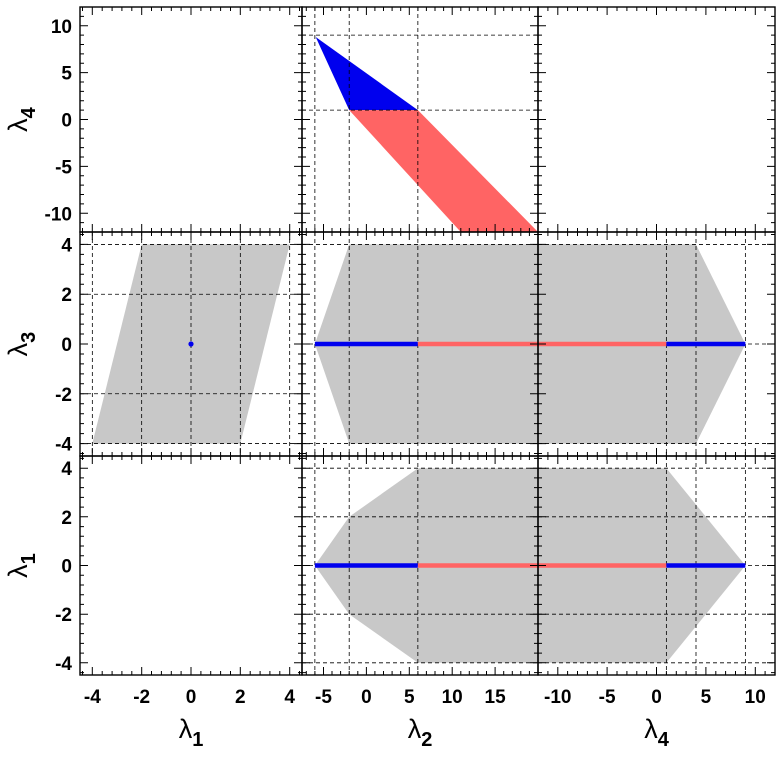 The height and width of the screenshot is (762, 778). I want to click on panel-lambda3-vs-lambda4, so click(656, 344).